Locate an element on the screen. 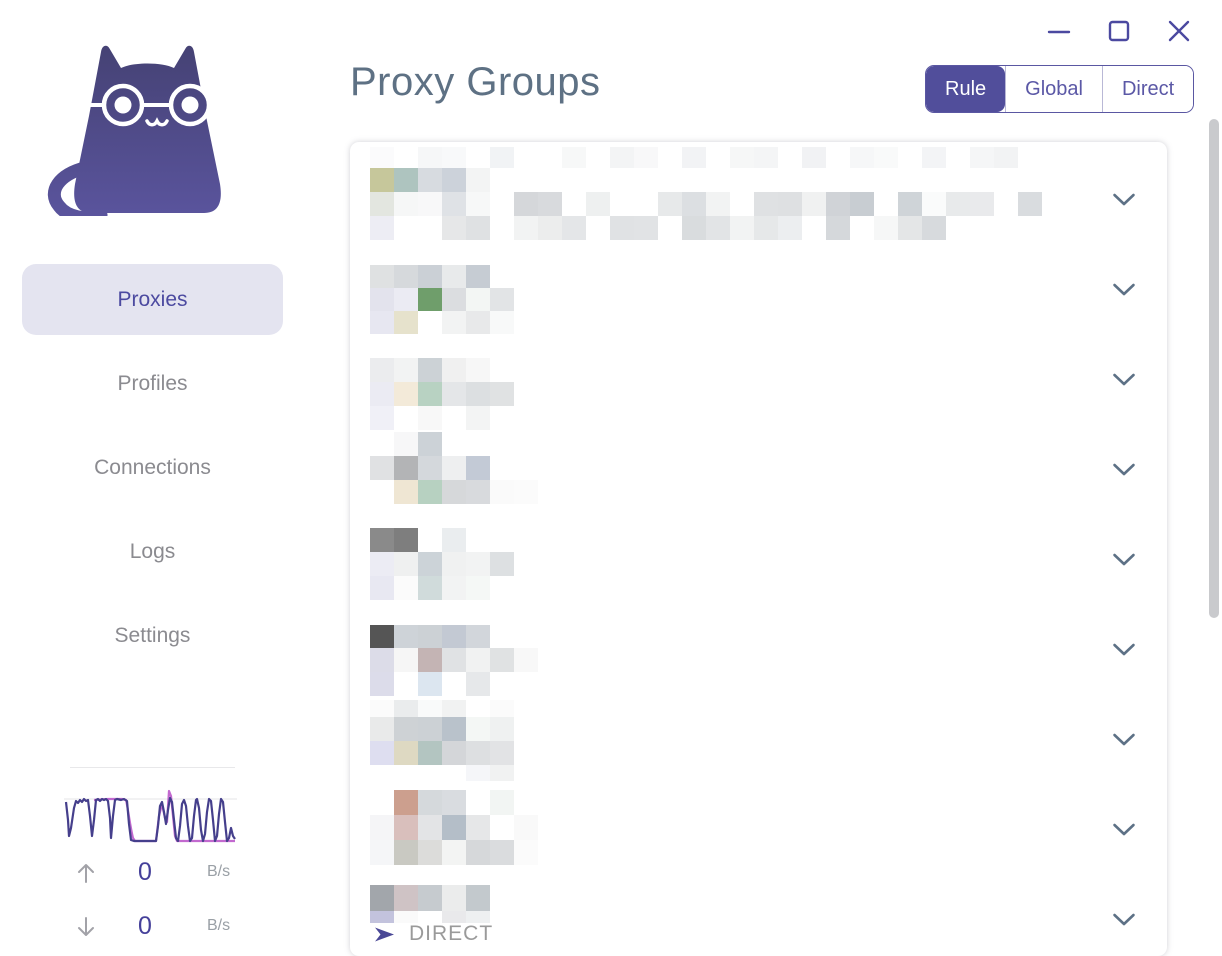  sidebar-item-connections: Connections is located at coordinates (152, 467).